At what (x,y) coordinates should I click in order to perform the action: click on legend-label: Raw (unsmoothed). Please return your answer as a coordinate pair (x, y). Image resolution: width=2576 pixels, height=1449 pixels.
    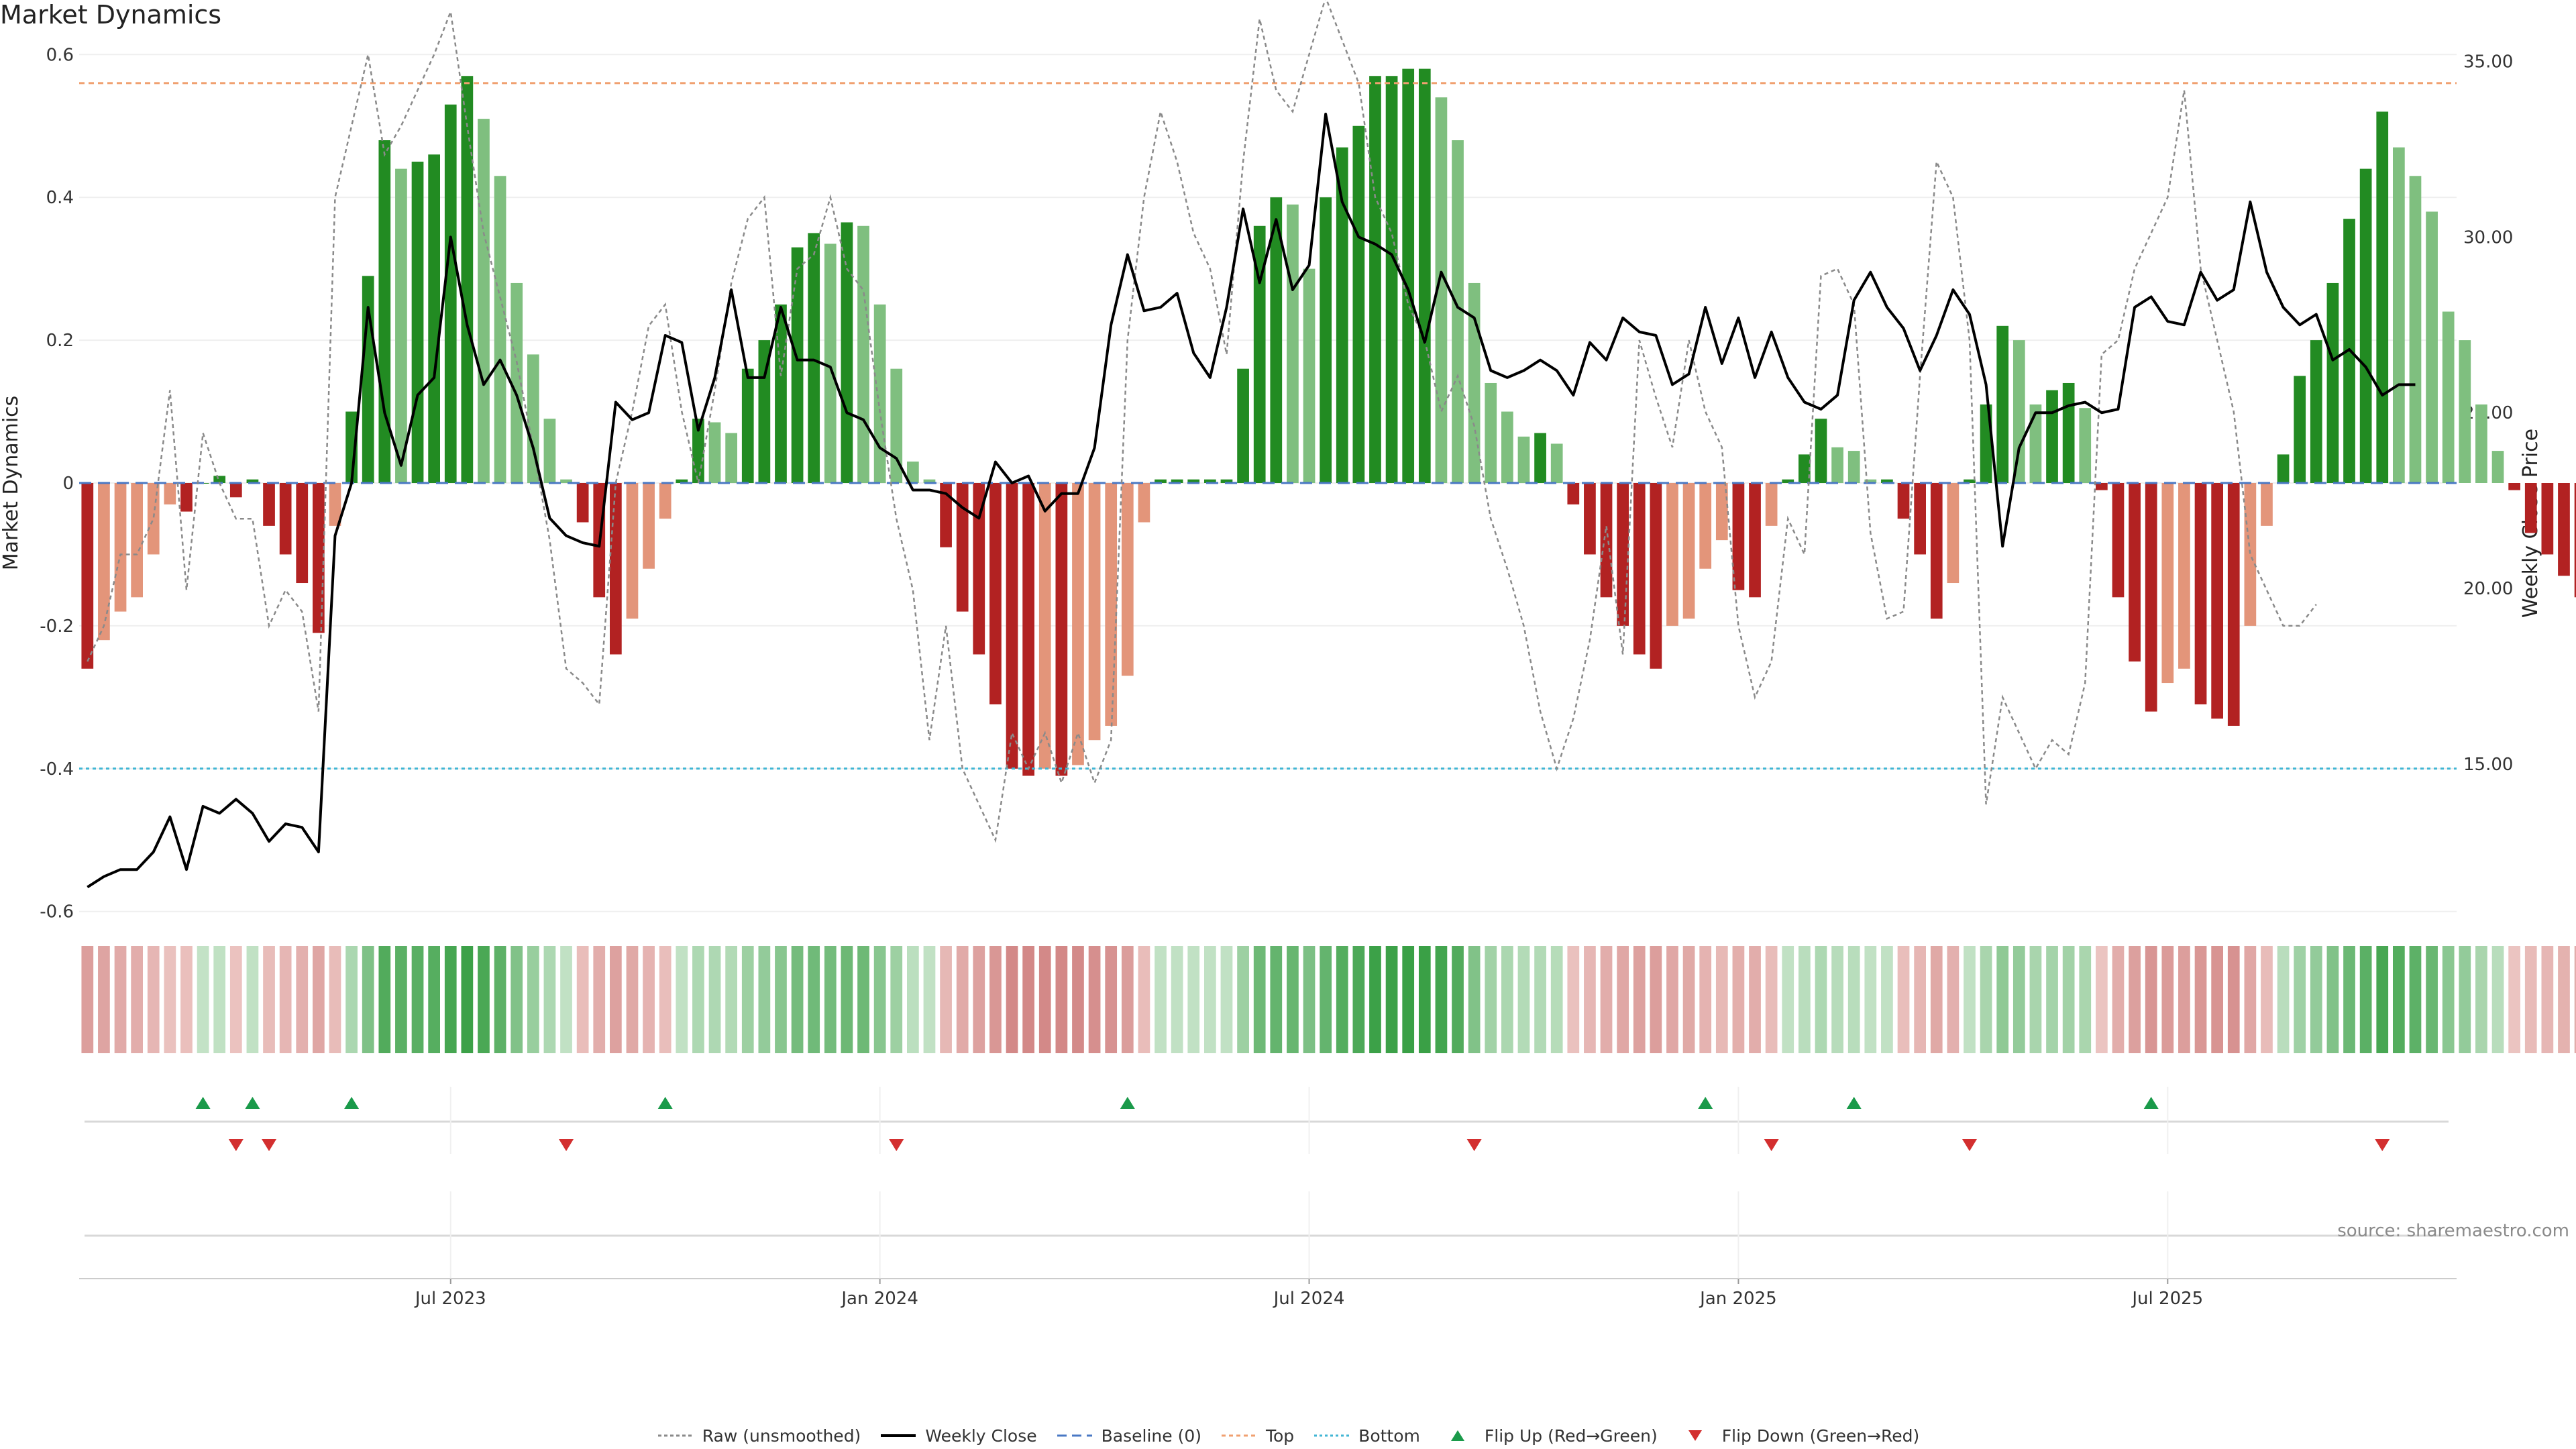
    Looking at the image, I should click on (781, 1436).